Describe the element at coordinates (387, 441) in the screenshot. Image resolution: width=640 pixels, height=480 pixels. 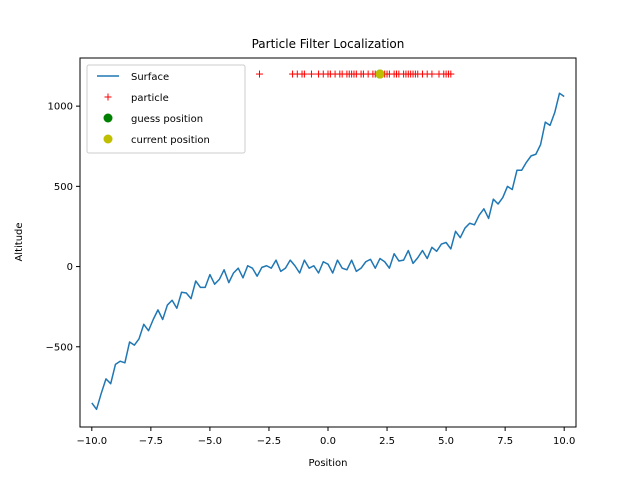
I see `x-tick-label: 2.5` at that location.